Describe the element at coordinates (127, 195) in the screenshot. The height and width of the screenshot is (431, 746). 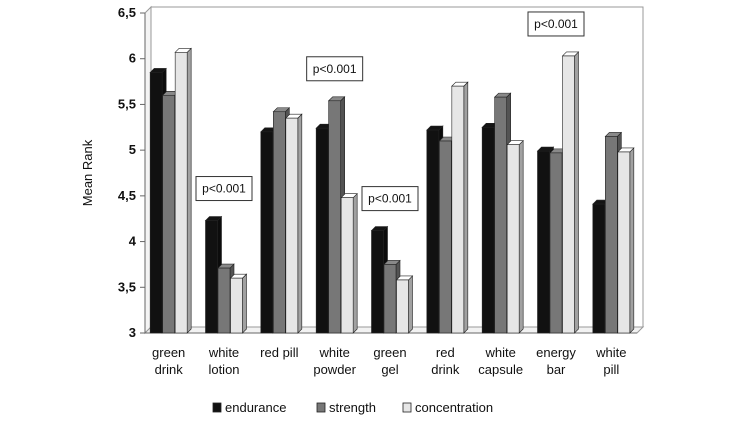
I see `y-tick-label: 4,5` at that location.